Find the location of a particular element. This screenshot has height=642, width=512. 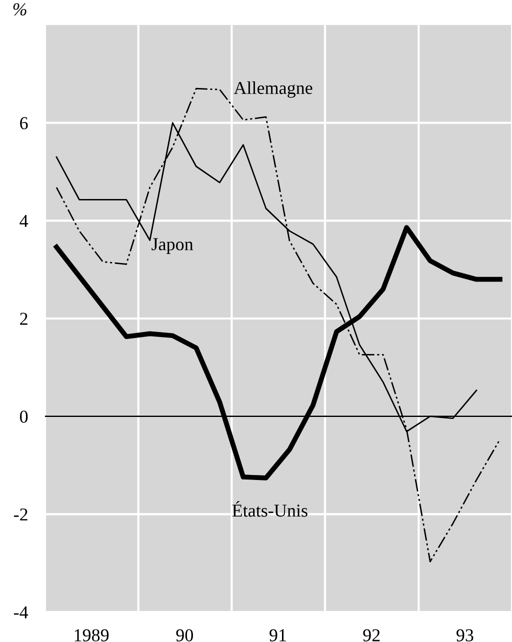

x-tick-label: 1989 is located at coordinates (91, 635).